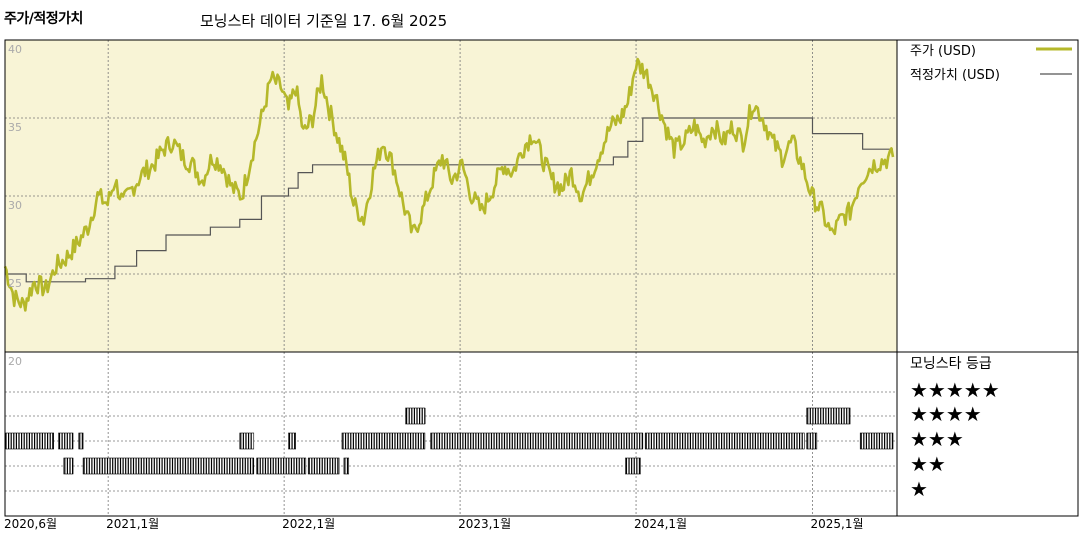 Image resolution: width=1080 pixels, height=540 pixels. Describe the element at coordinates (660, 524) in the screenshot. I see `x-tick-label: 2024,1월` at that location.